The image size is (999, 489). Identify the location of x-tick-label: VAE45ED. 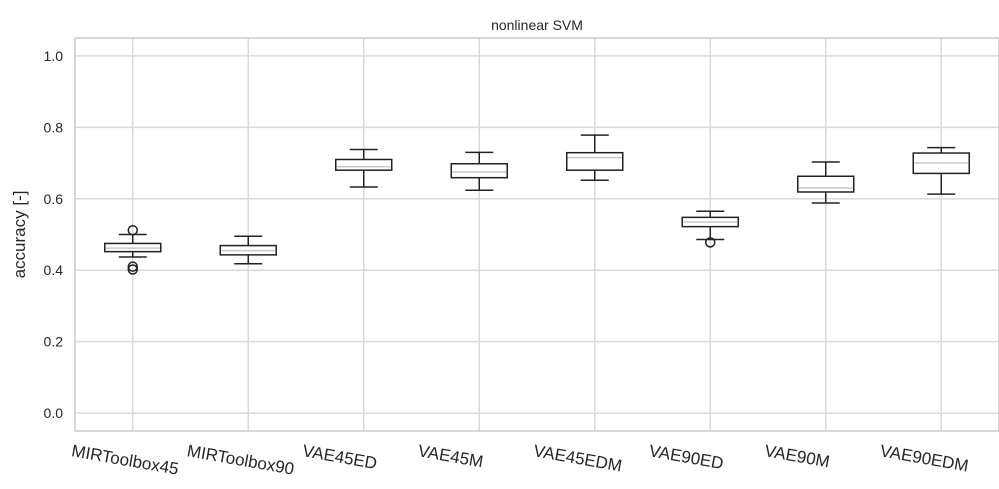
(339, 457).